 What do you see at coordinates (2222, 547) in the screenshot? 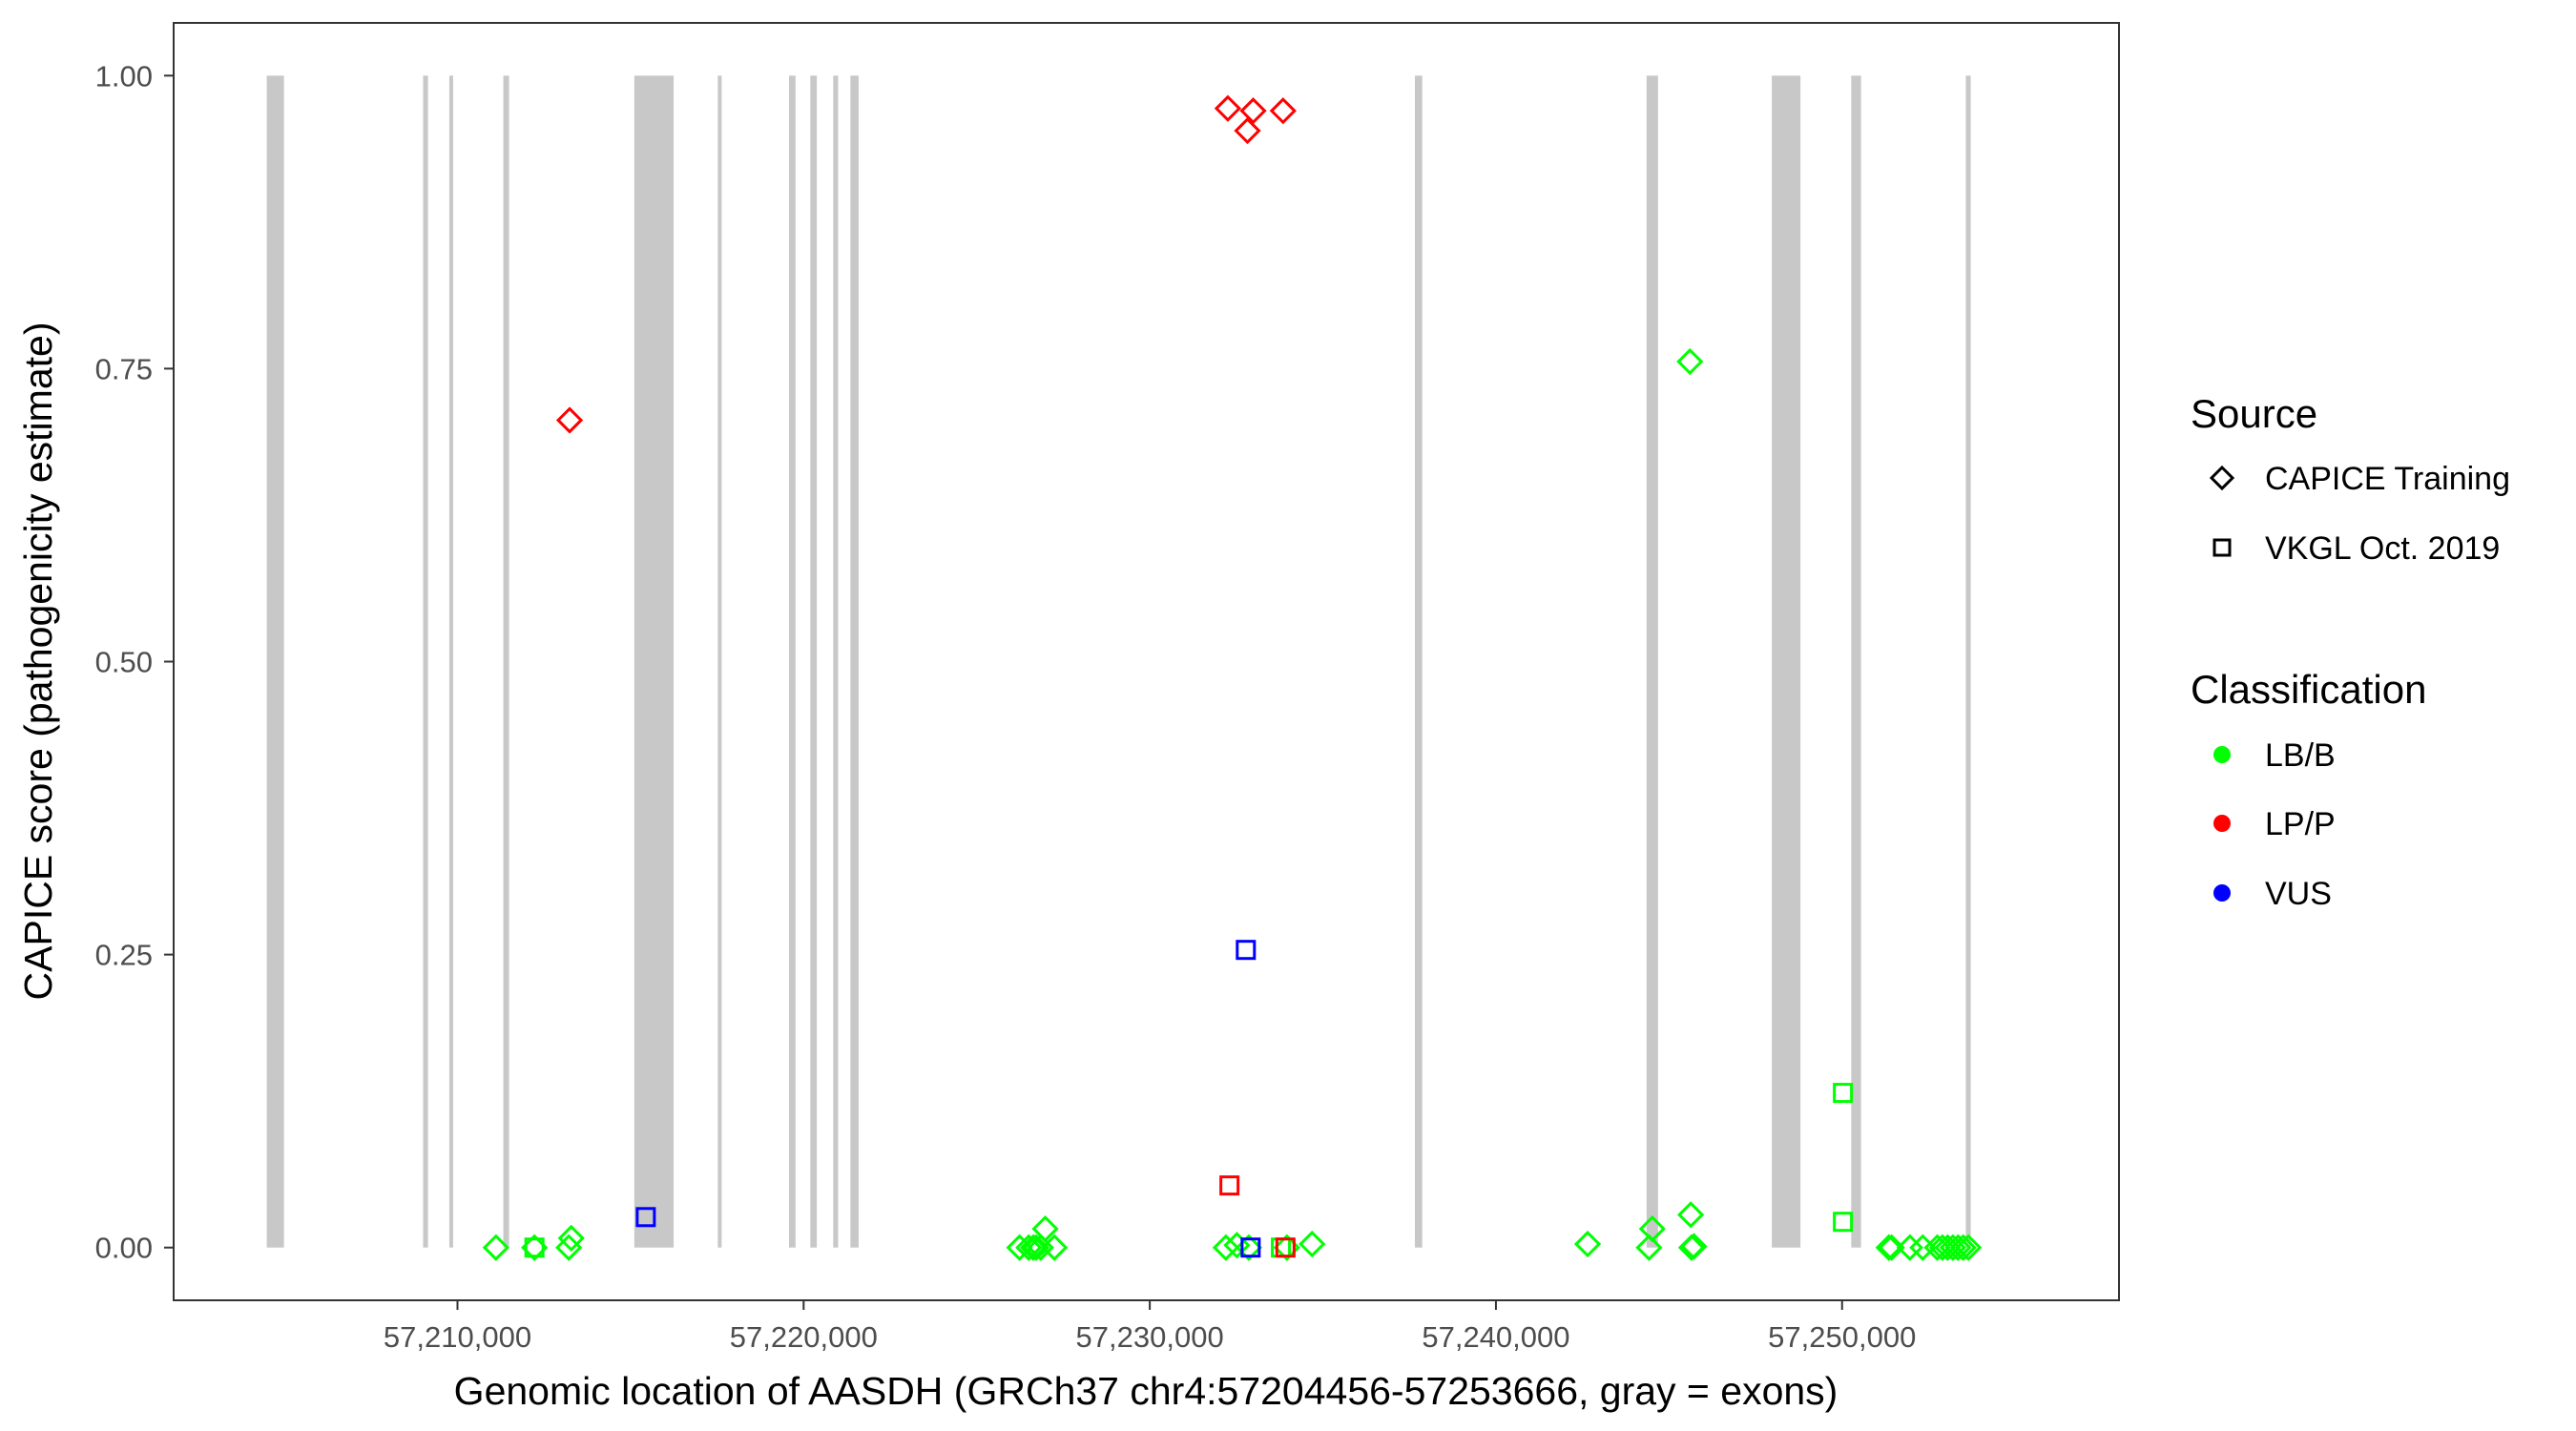
I see `legend-square-icon` at bounding box center [2222, 547].